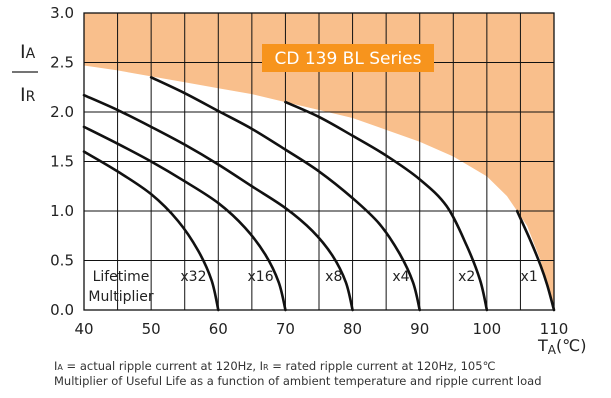 This screenshot has height=398, width=611. What do you see at coordinates (62, 112) in the screenshot?
I see `y-tick-label: 2.0` at bounding box center [62, 112].